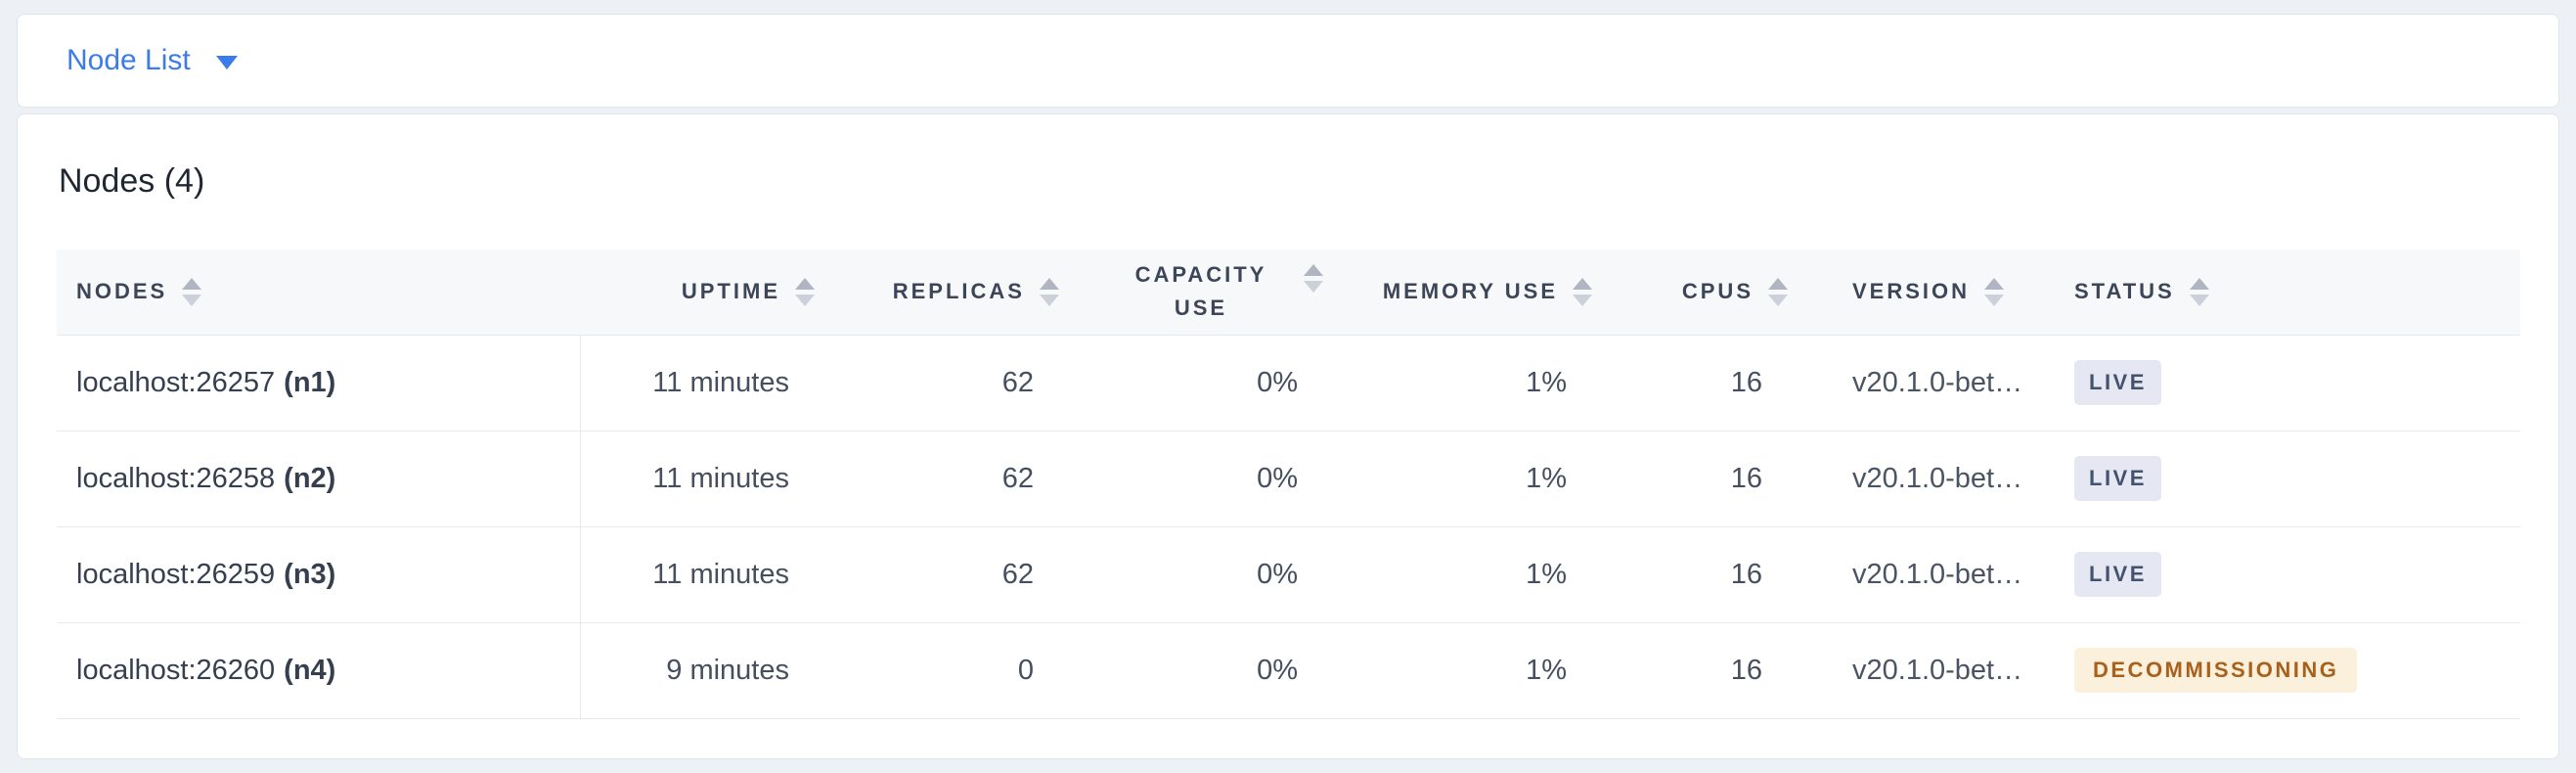 This screenshot has width=2576, height=773. Describe the element at coordinates (1025, 670) in the screenshot. I see `replicas-cell: 0` at that location.